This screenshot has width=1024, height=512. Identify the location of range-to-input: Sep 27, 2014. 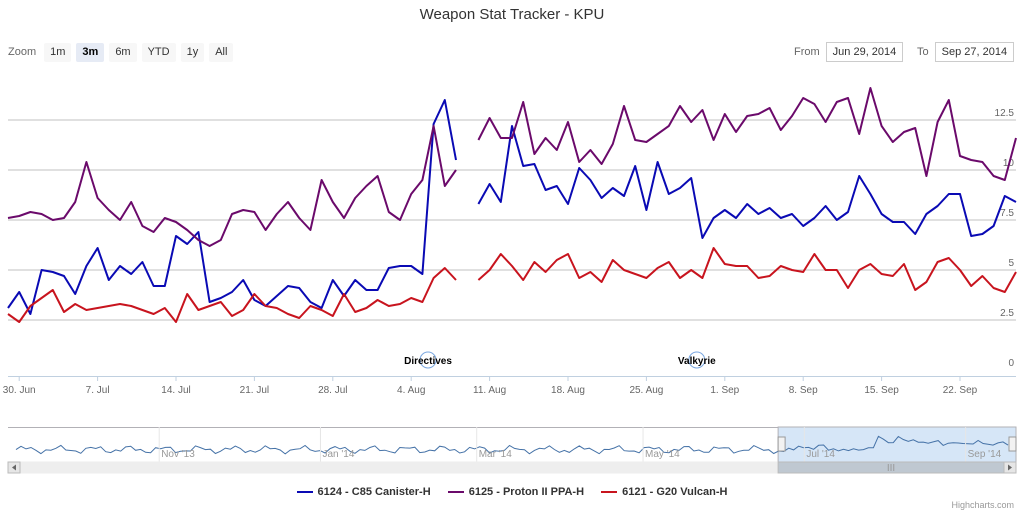
(974, 52).